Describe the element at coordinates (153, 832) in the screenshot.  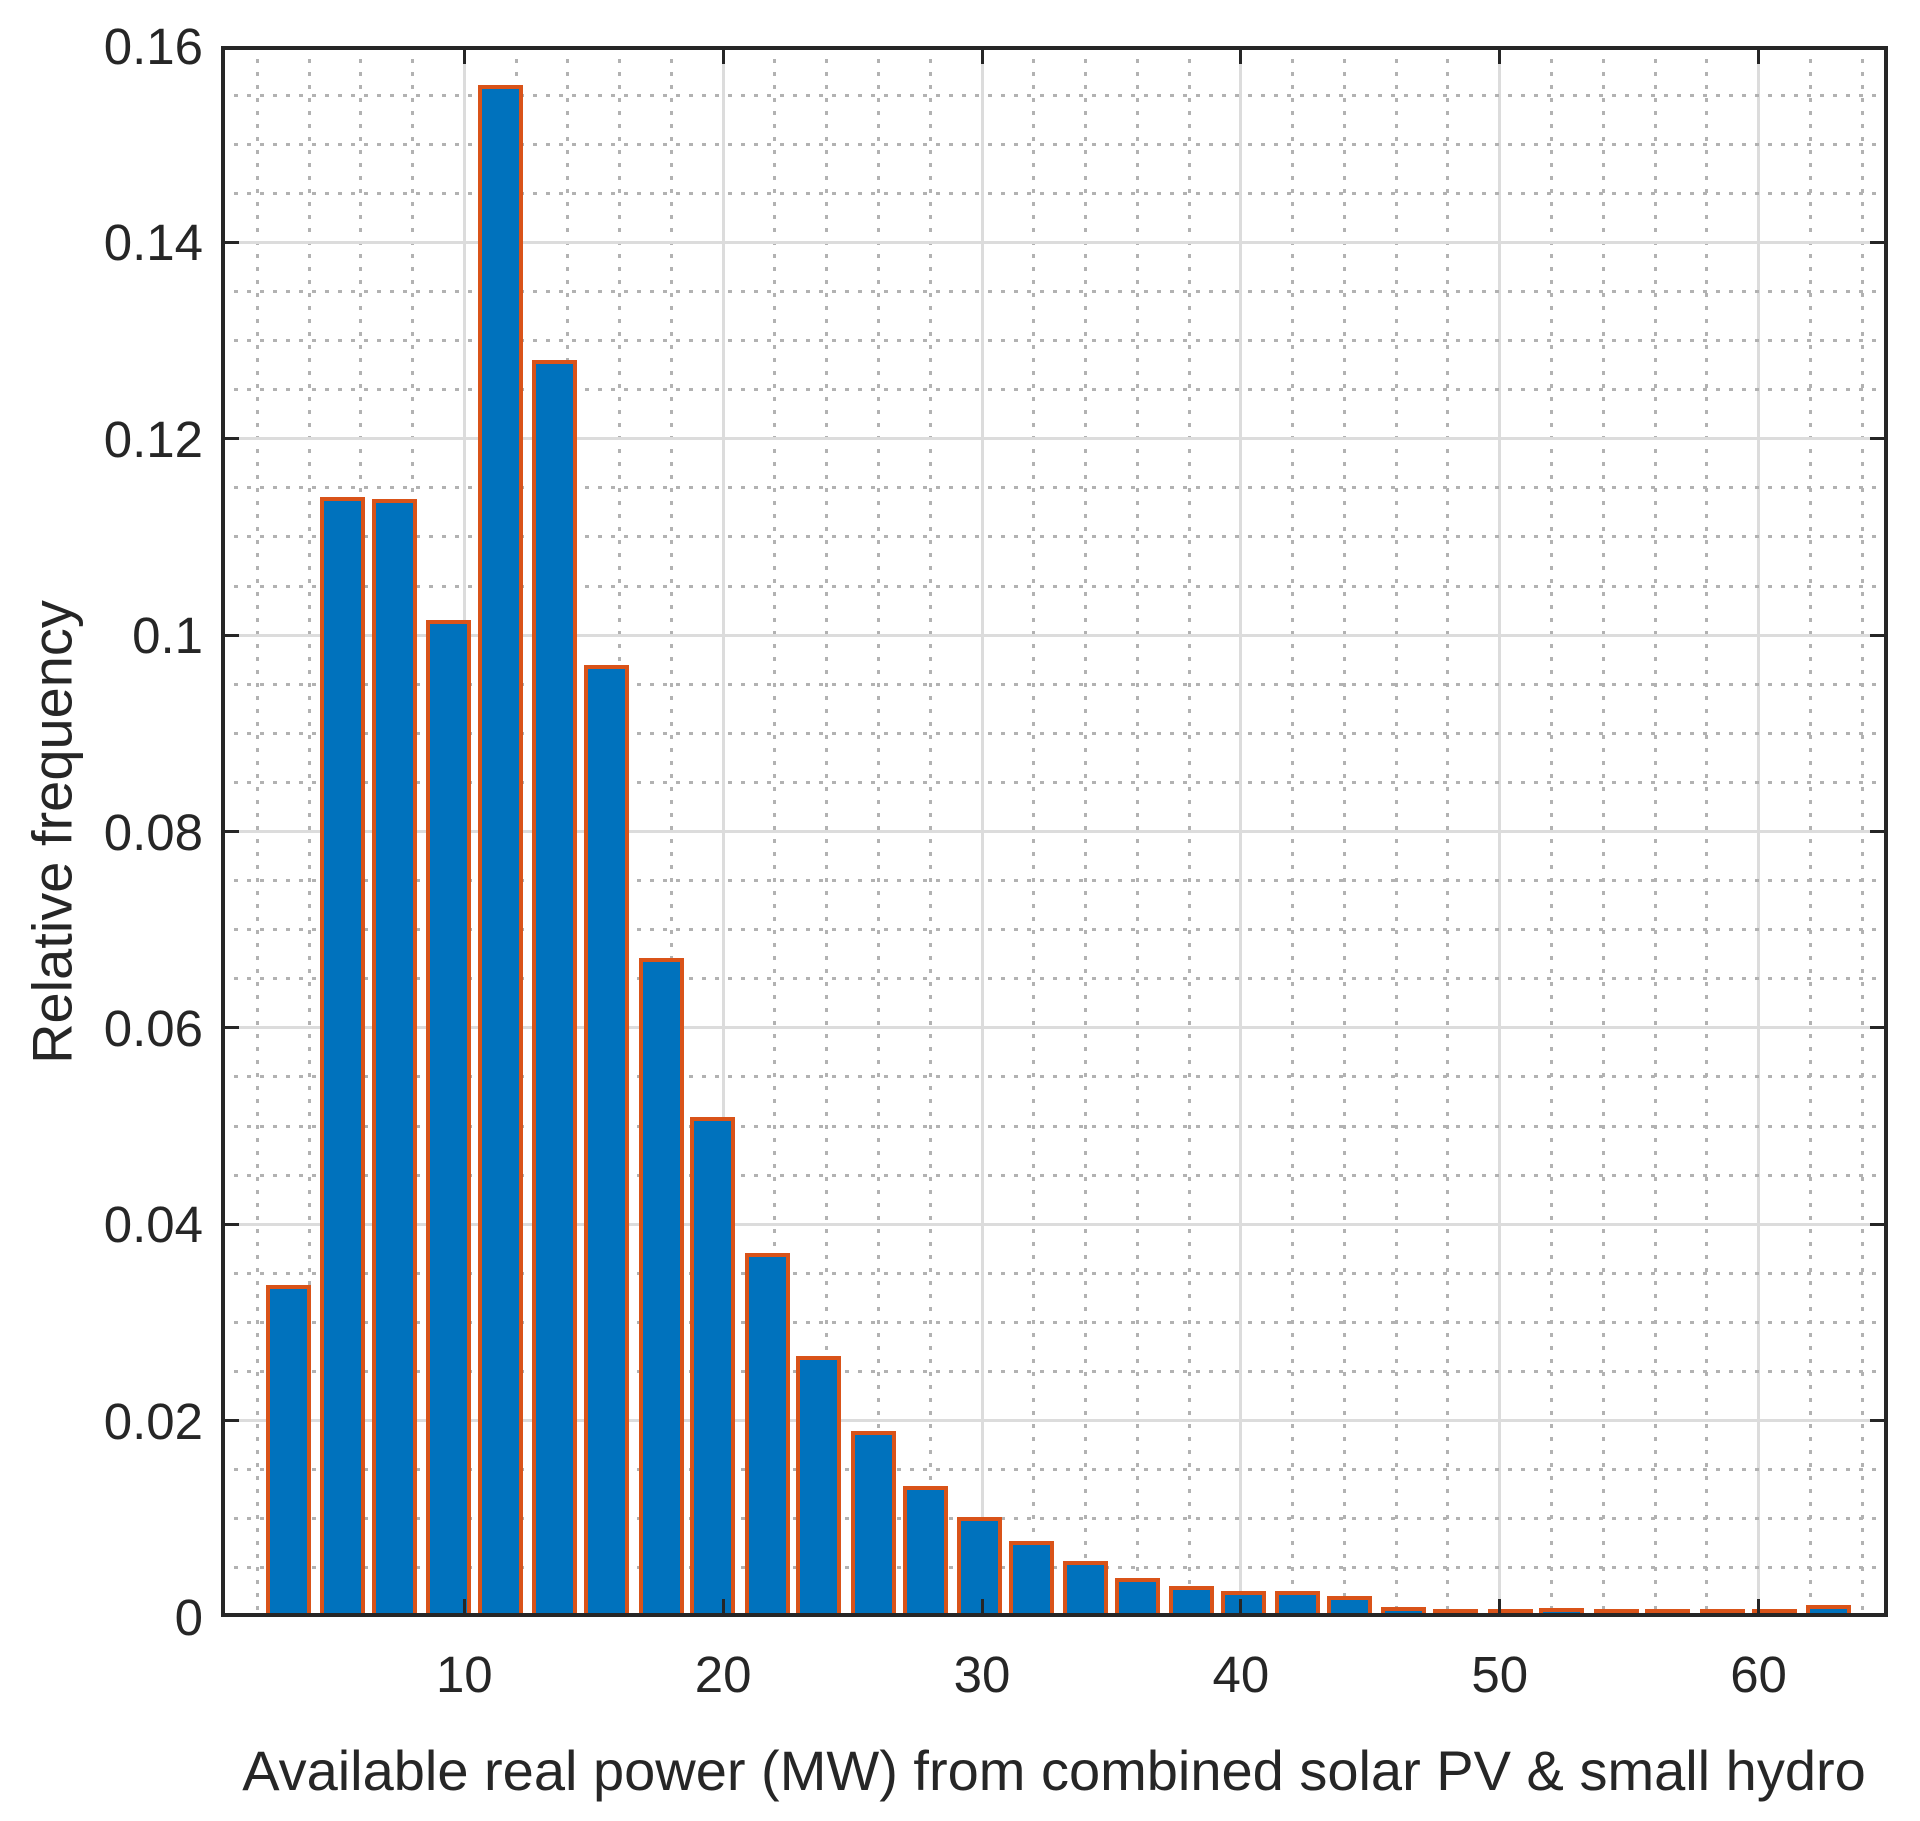
I see `y-tick-label: 0.08` at that location.